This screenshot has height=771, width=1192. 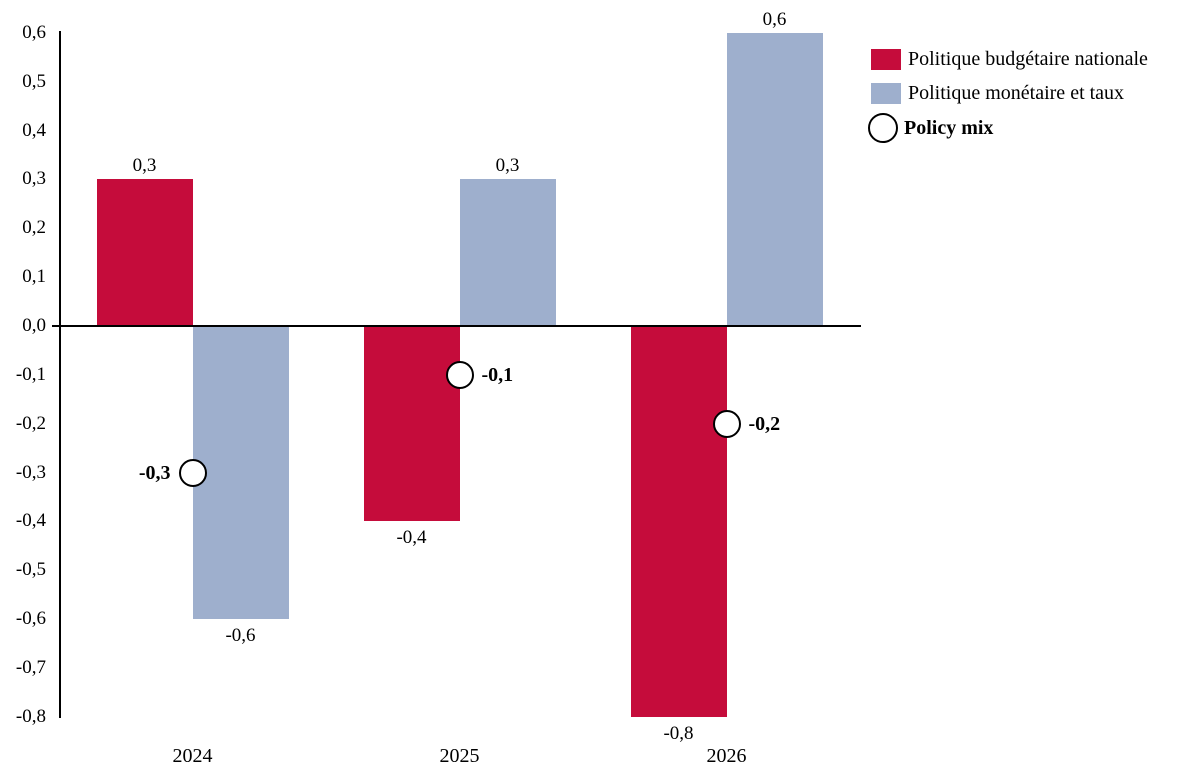 I want to click on x-axis-tick-label-2025: 2025, so click(x=459, y=756).